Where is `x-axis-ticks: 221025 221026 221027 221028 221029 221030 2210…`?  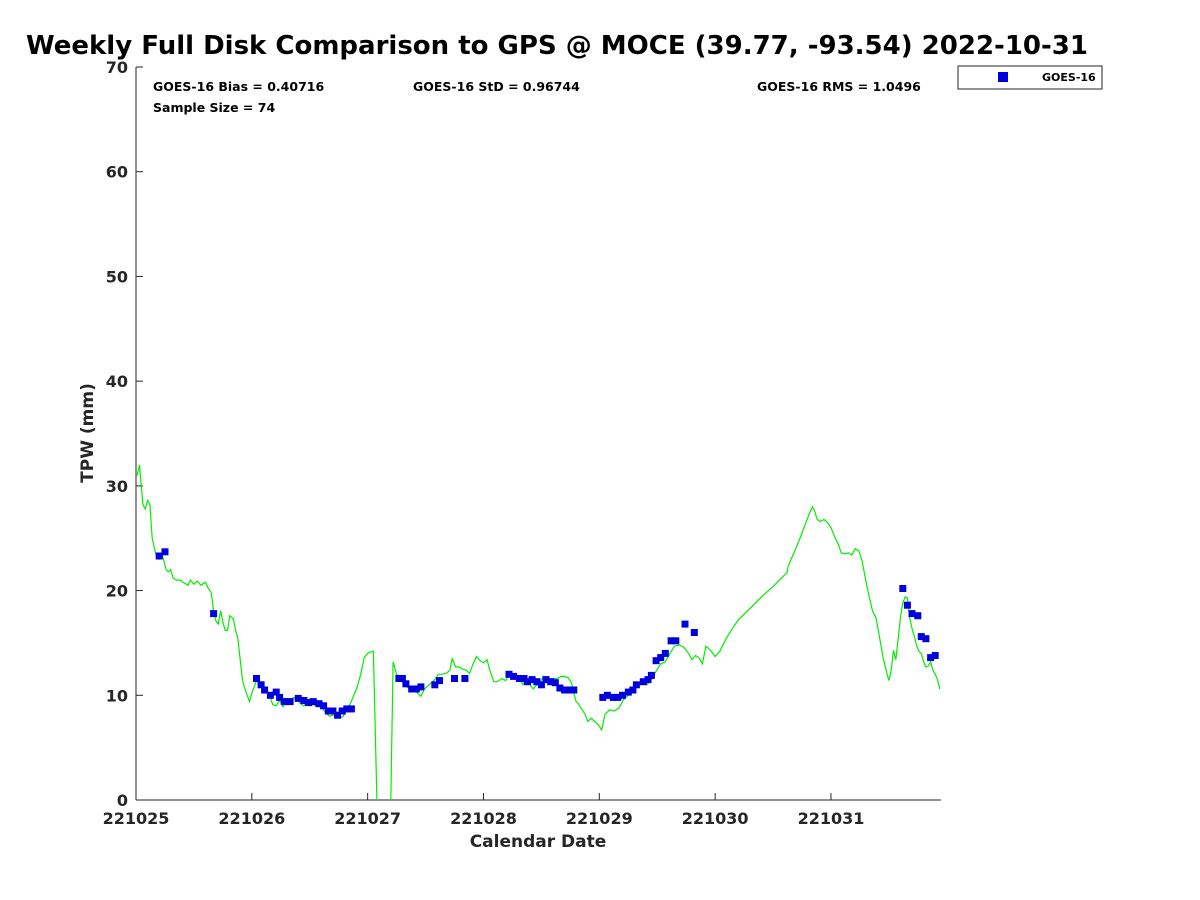 x-axis-ticks: 221025 221026 221027 221028 221029 221030 2210… is located at coordinates (484, 810).